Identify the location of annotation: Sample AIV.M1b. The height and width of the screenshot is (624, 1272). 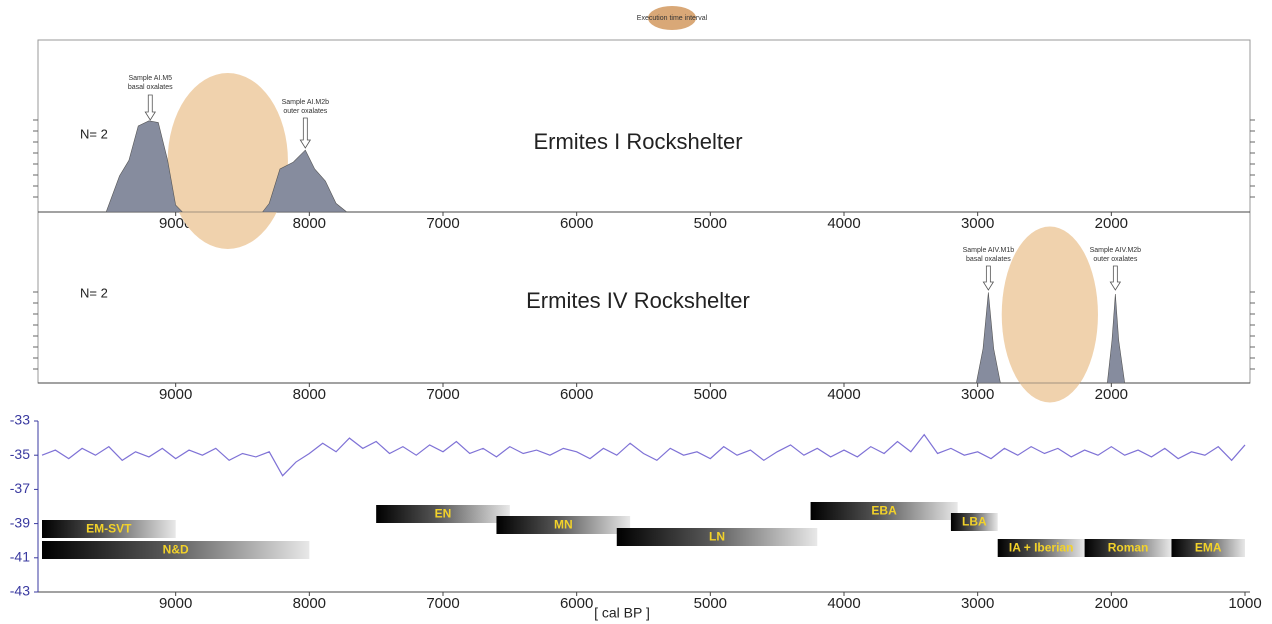
(989, 250).